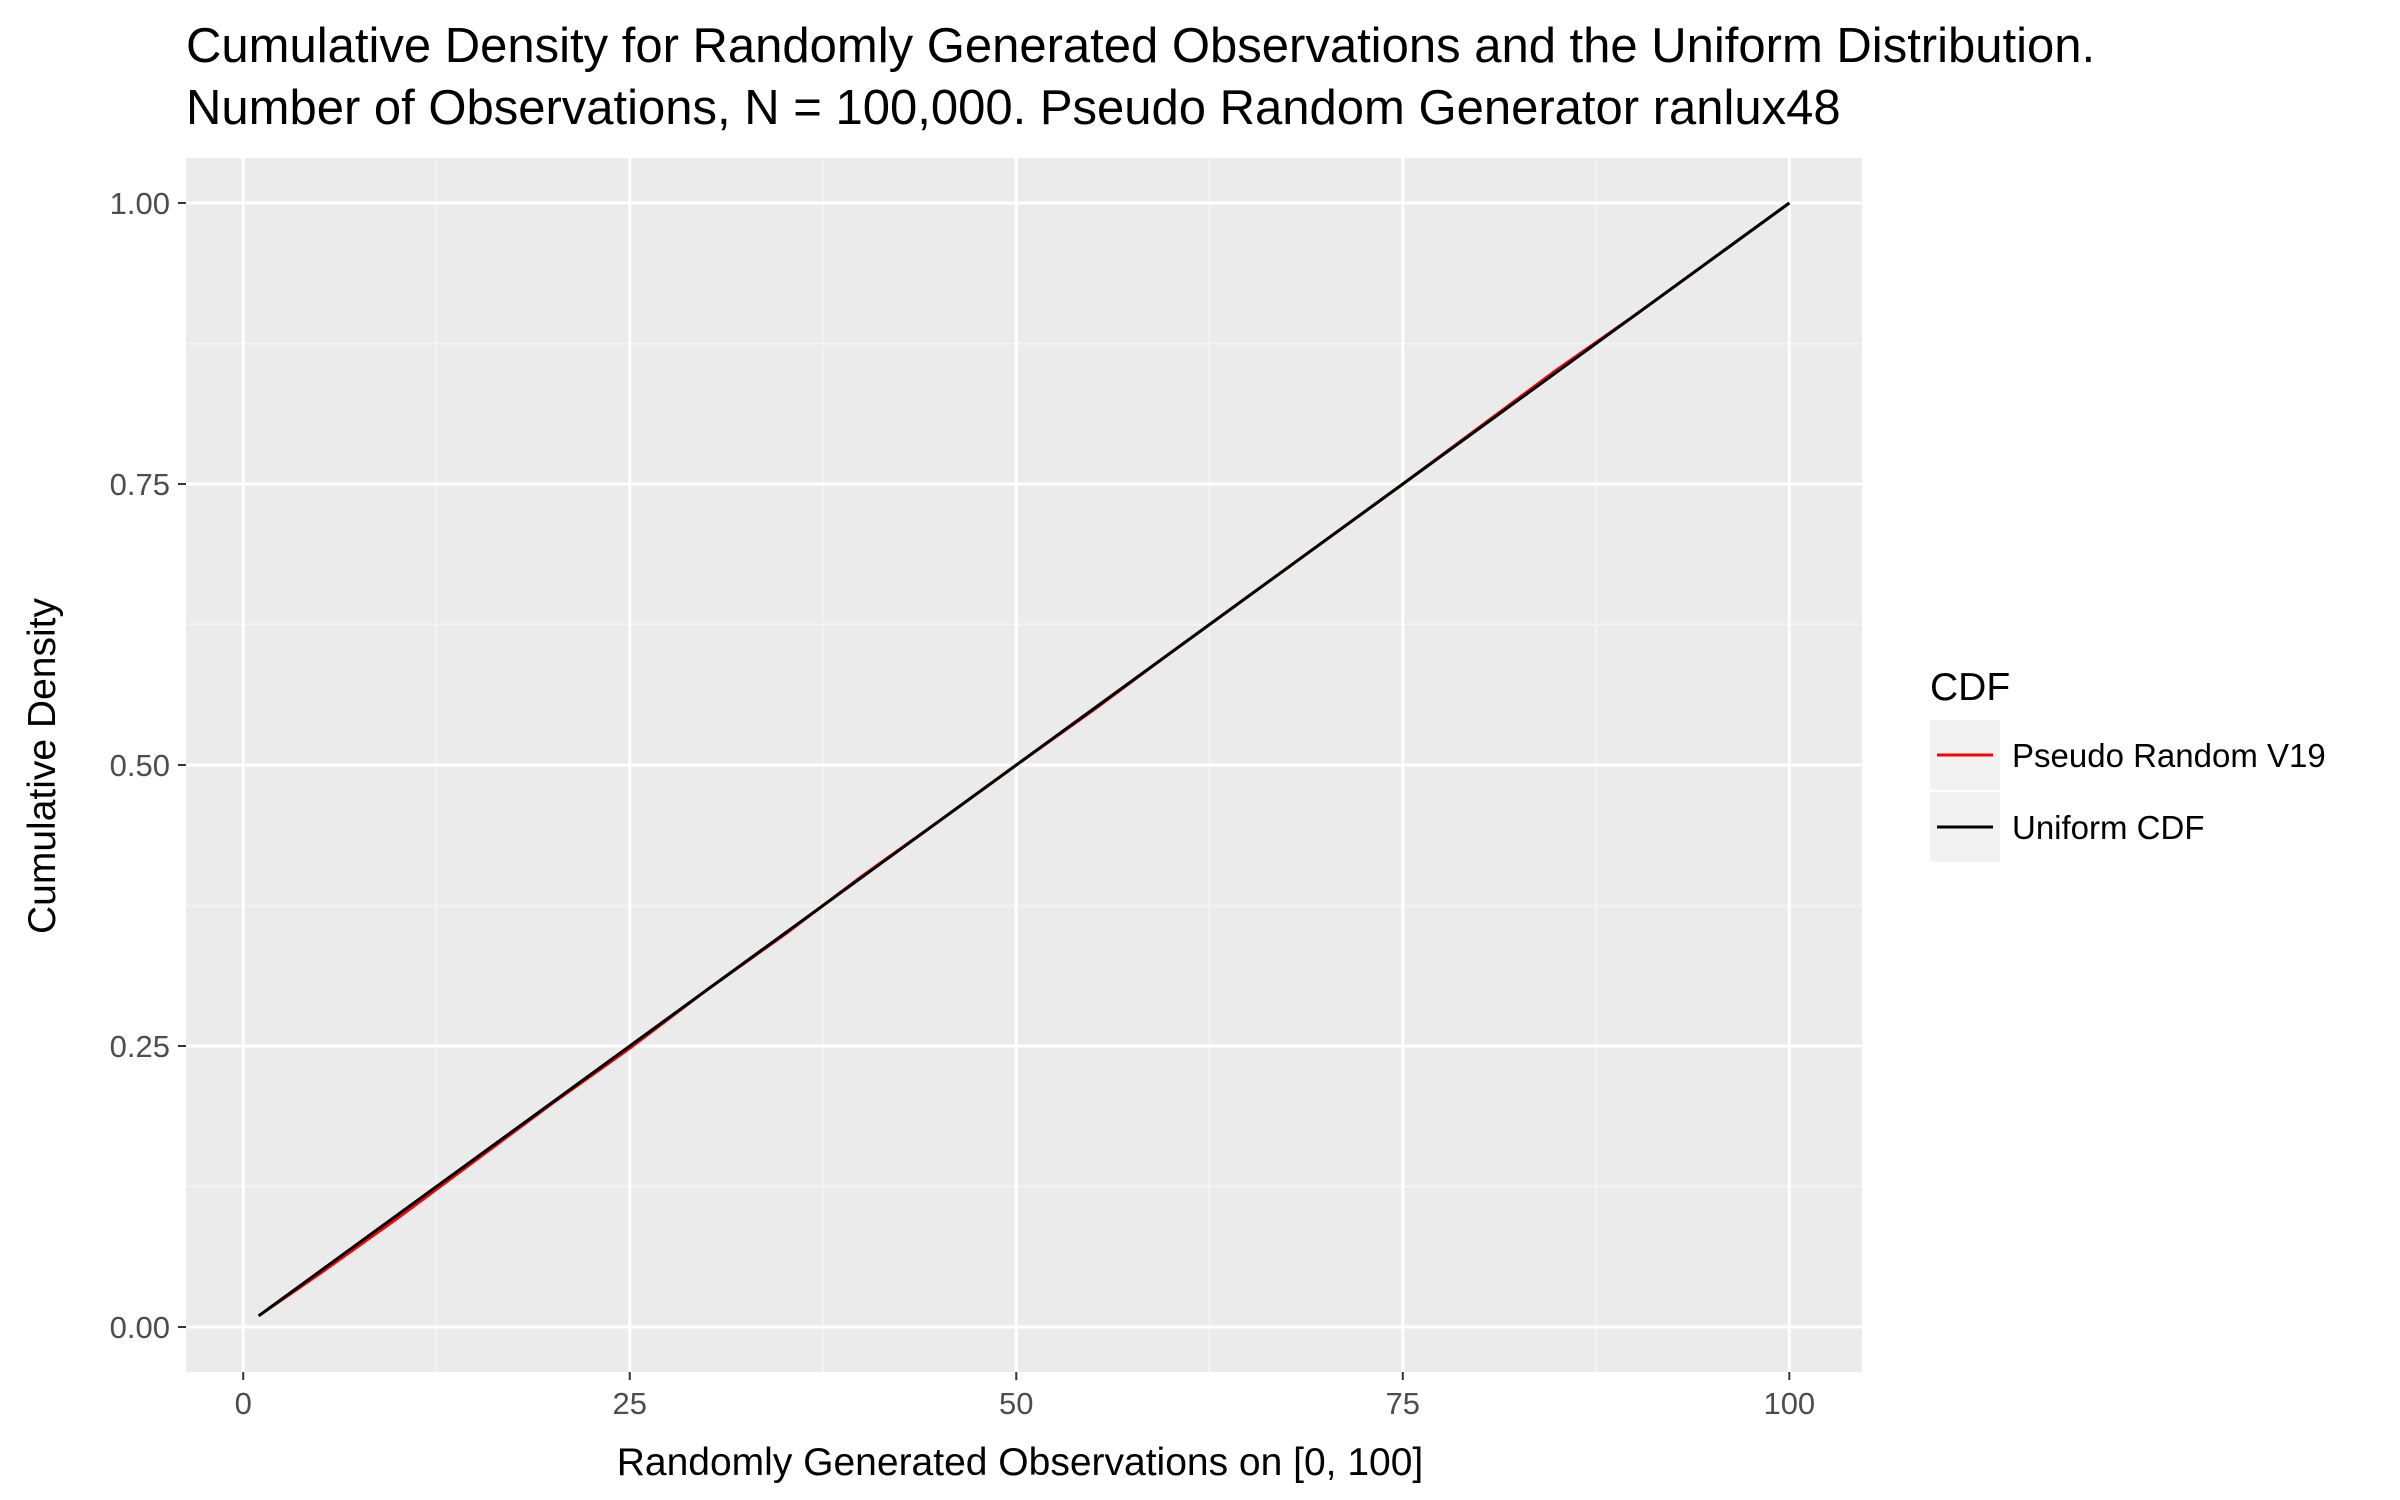 Image resolution: width=2400 pixels, height=1500 pixels. I want to click on x-tick-label: 50, so click(1016, 1403).